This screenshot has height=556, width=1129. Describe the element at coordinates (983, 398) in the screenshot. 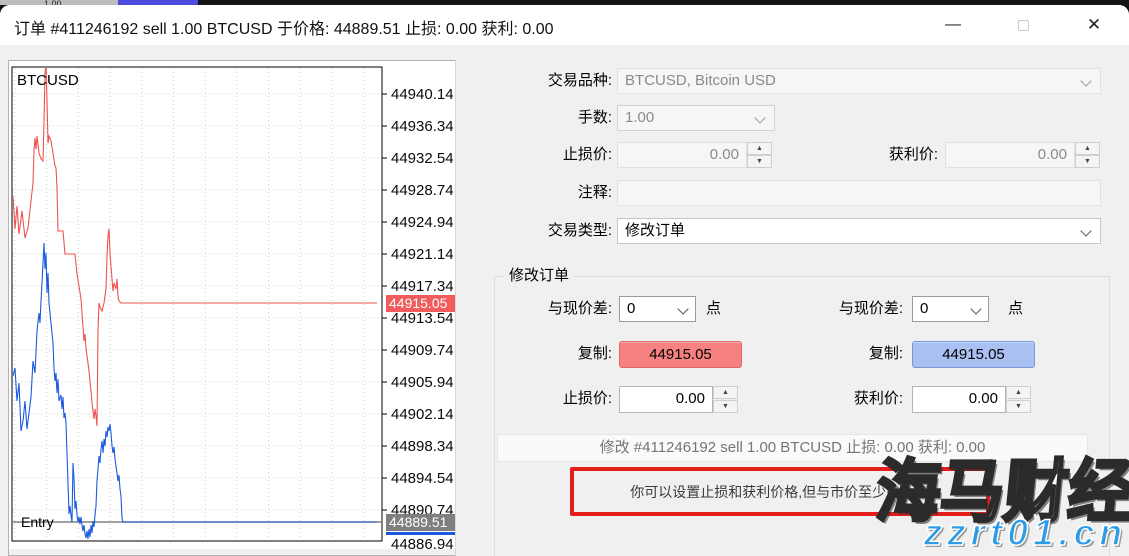

I see `group-tp-value: 0.00` at that location.